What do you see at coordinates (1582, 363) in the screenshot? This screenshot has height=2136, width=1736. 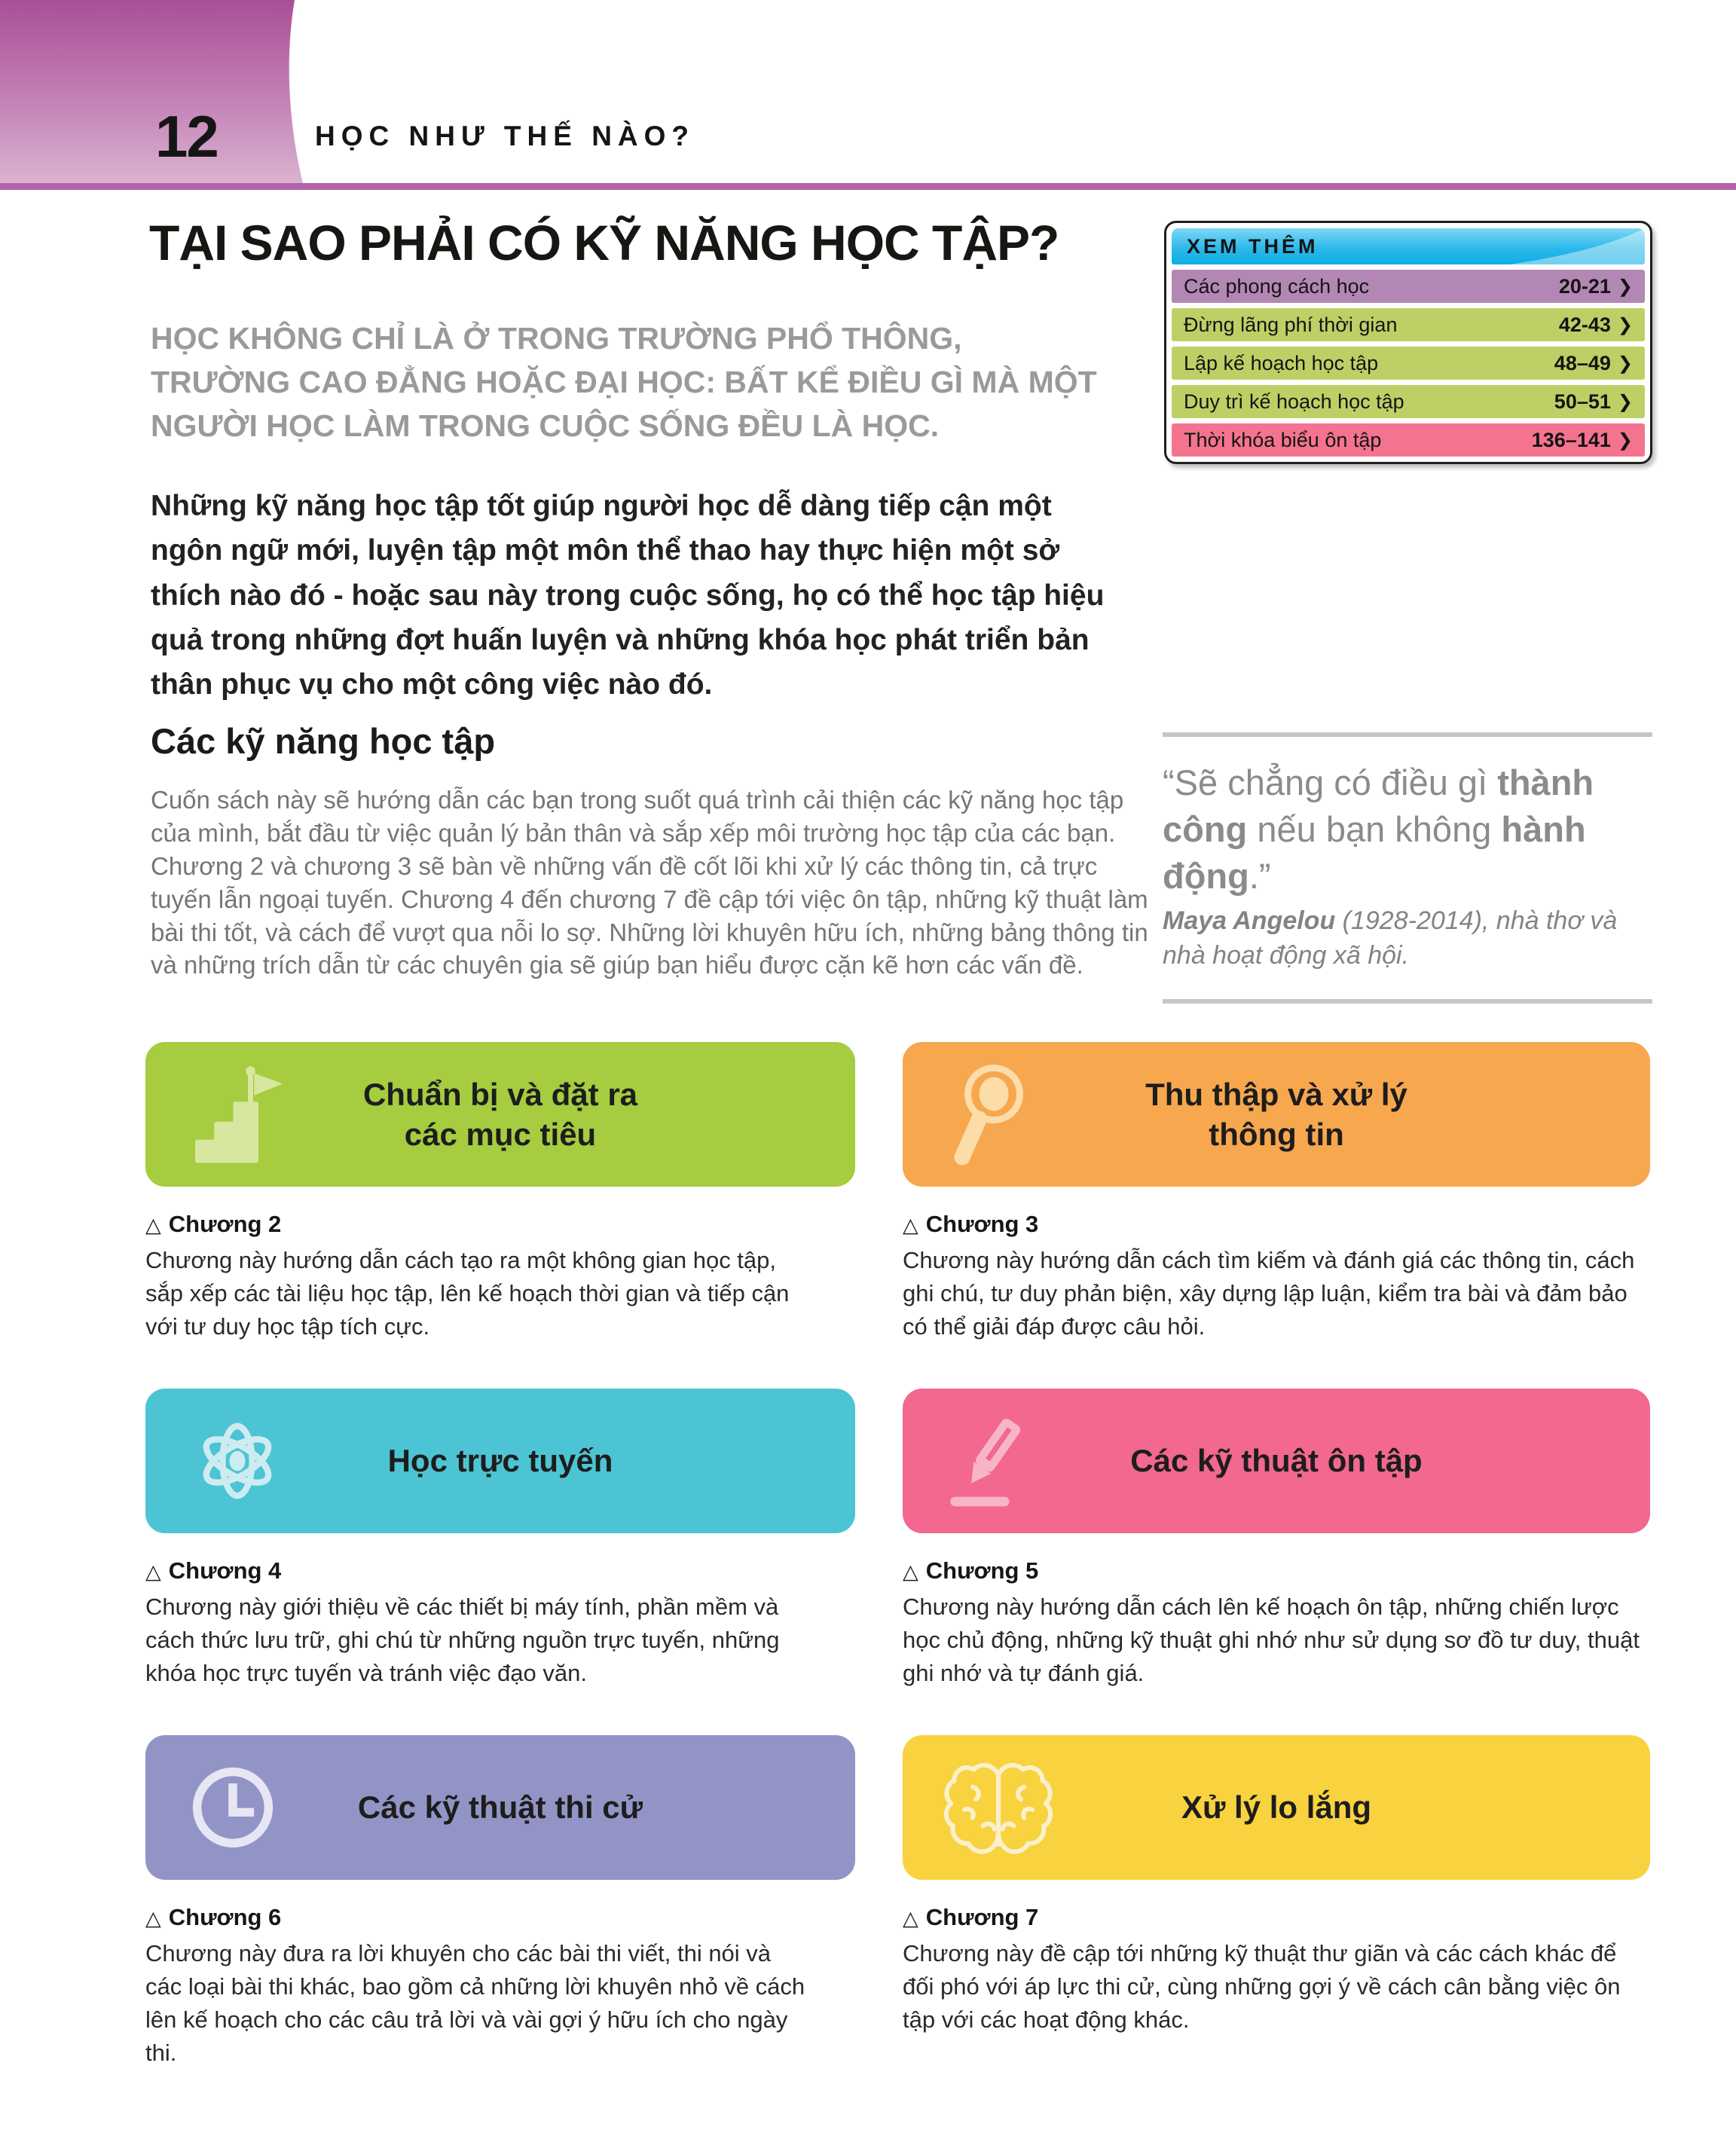 I see `see-also-pages: 48–49` at bounding box center [1582, 363].